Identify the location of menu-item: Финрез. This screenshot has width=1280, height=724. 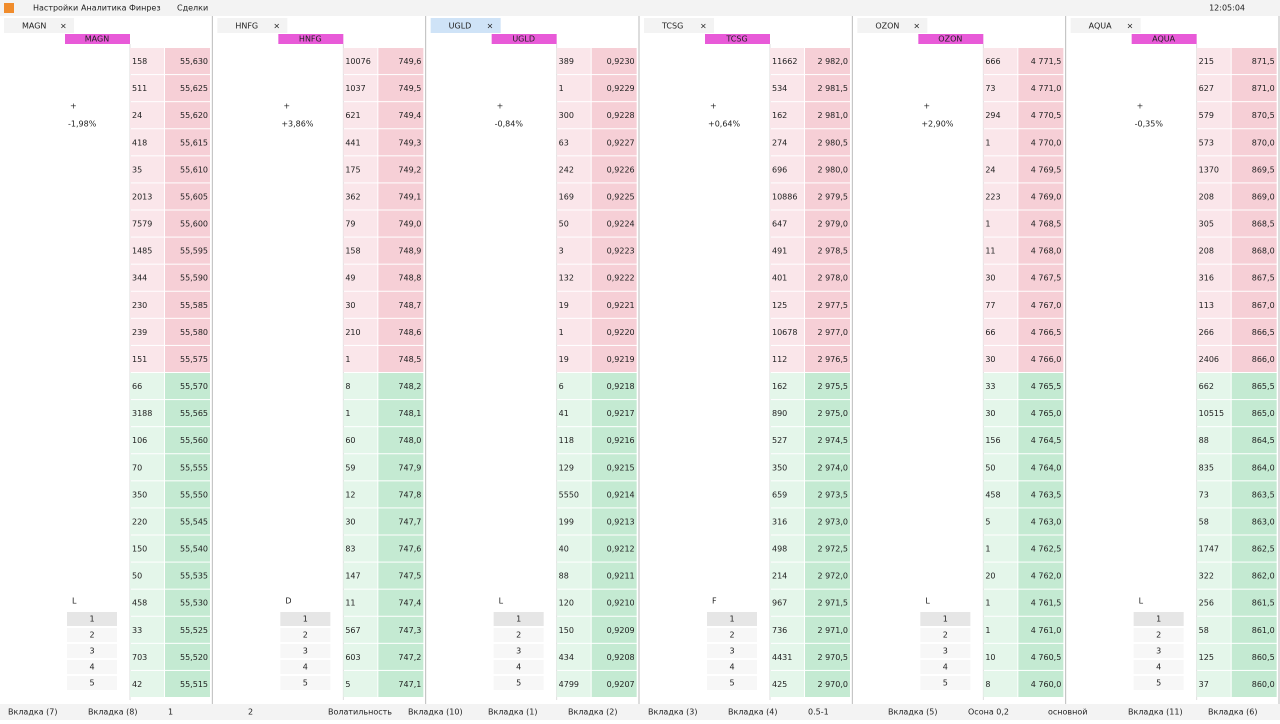
(145, 8).